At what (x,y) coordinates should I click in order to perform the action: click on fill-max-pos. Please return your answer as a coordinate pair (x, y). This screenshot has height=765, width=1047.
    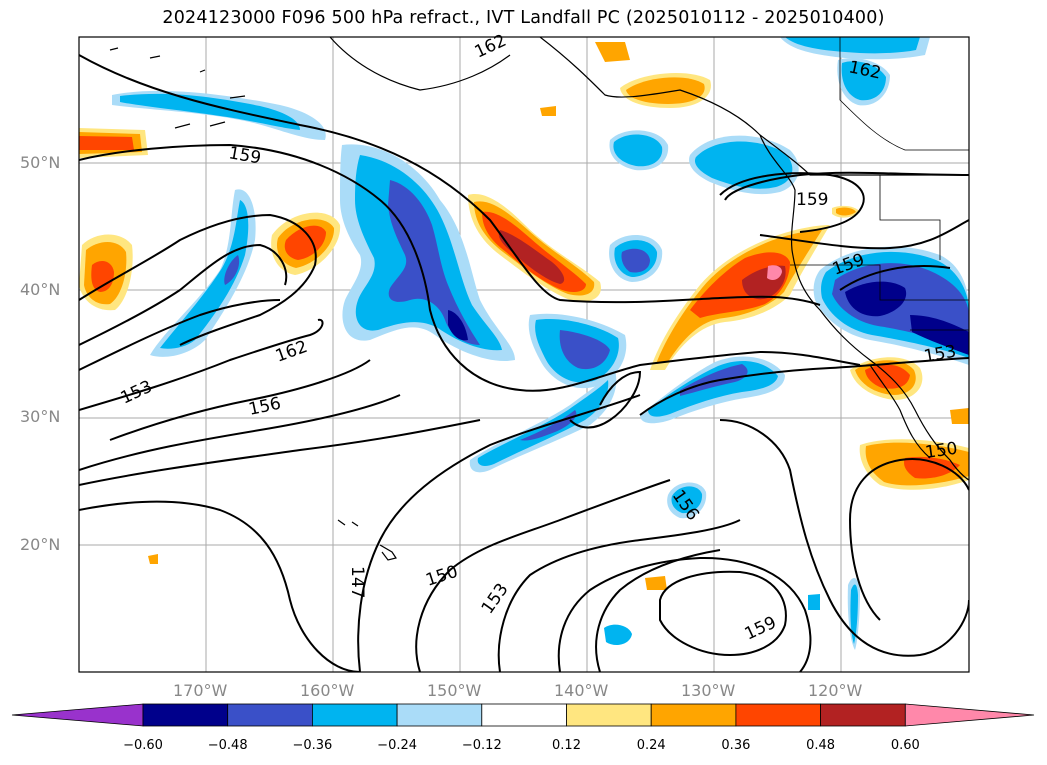
    Looking at the image, I should click on (774, 272).